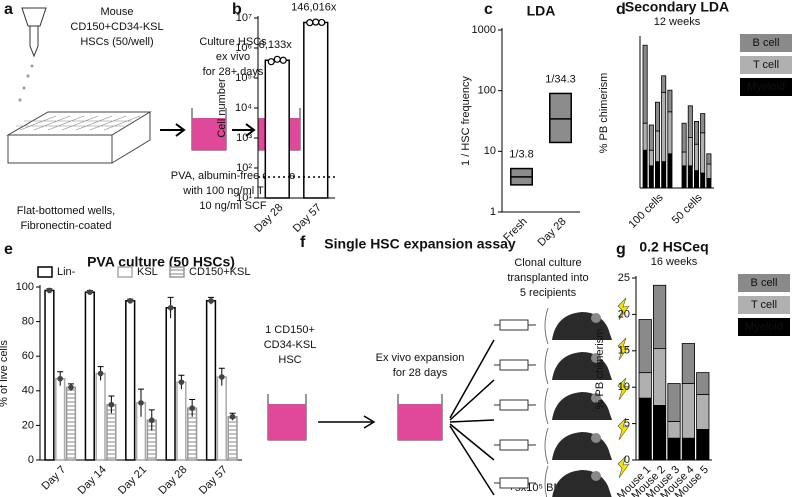  What do you see at coordinates (276, 45) in the screenshot?
I see `annotation: 8,133x` at bounding box center [276, 45].